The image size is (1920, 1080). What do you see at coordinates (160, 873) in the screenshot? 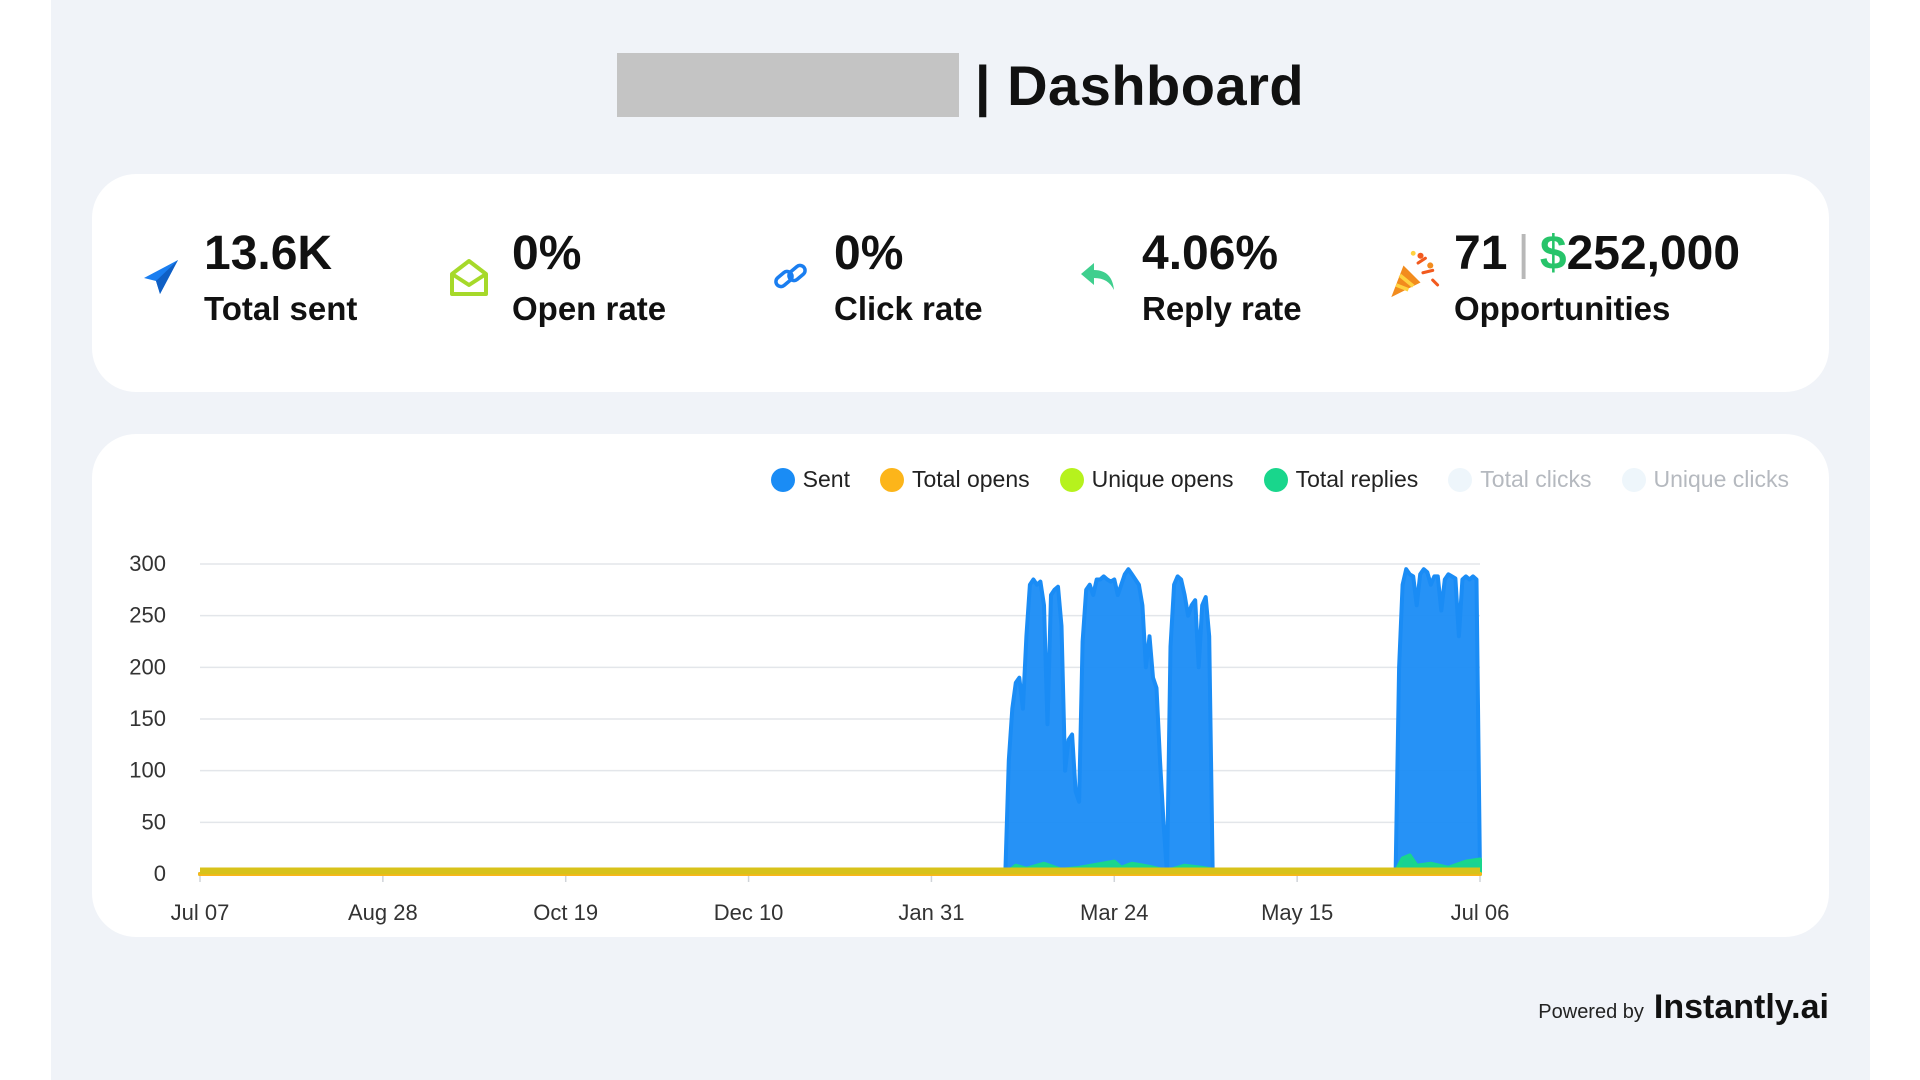
I see `y-tick-label: 0` at bounding box center [160, 873].